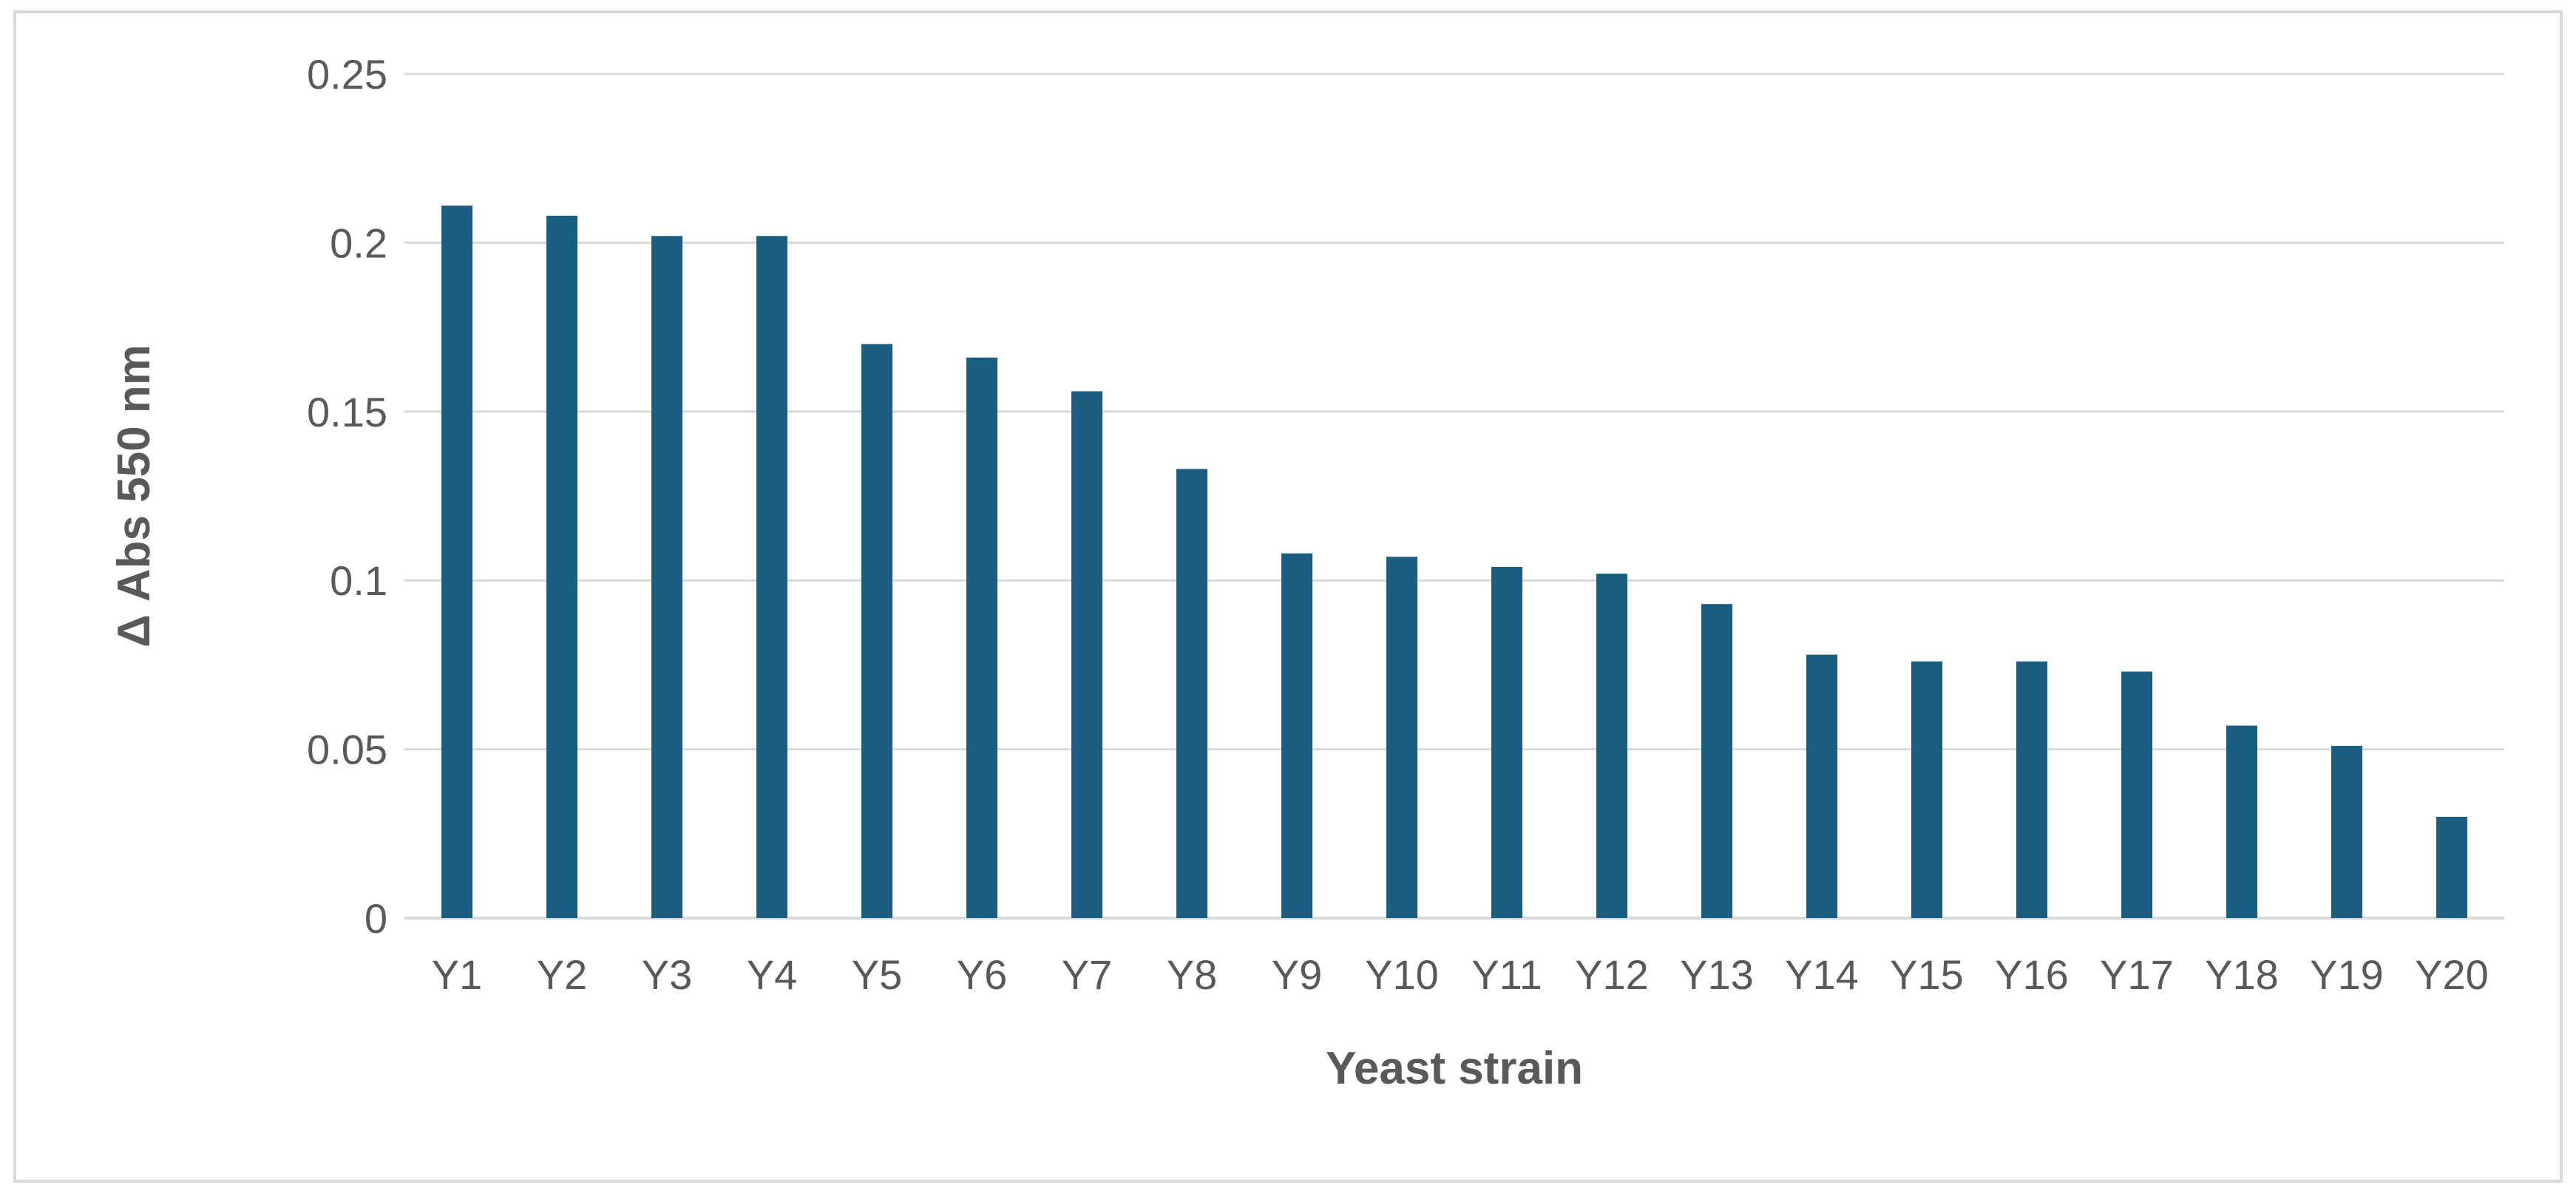  What do you see at coordinates (562, 975) in the screenshot?
I see `x-tick-label: Y2` at bounding box center [562, 975].